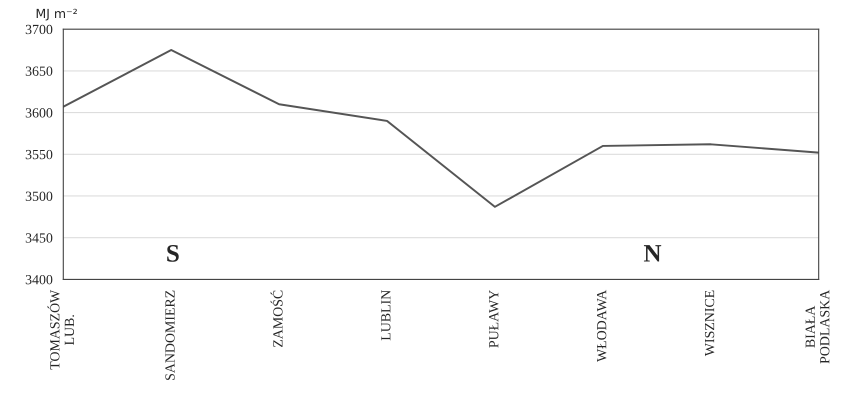  I want to click on y-tick-label: 3550, so click(39, 155).